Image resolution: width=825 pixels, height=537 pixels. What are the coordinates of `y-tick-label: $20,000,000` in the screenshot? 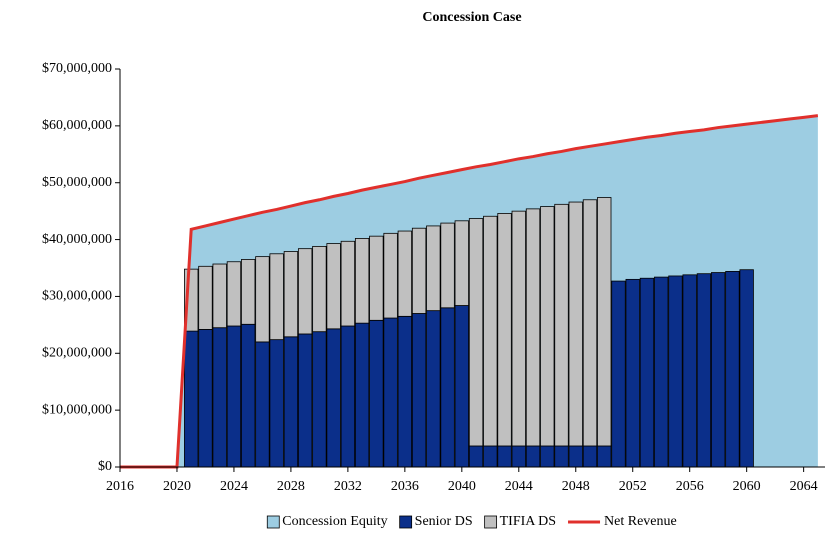 It's located at (77, 353).